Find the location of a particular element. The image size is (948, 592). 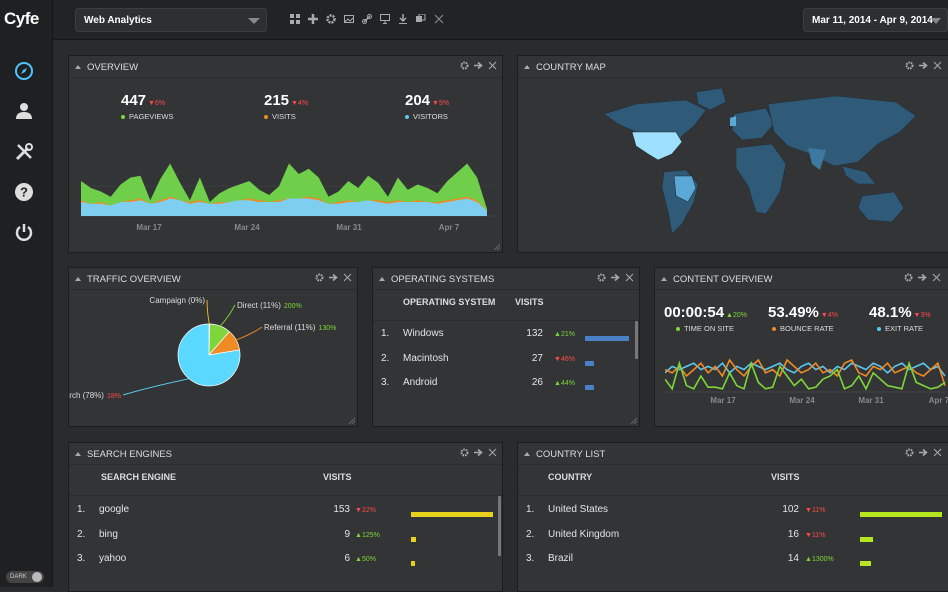

user-icon is located at coordinates (24, 111).